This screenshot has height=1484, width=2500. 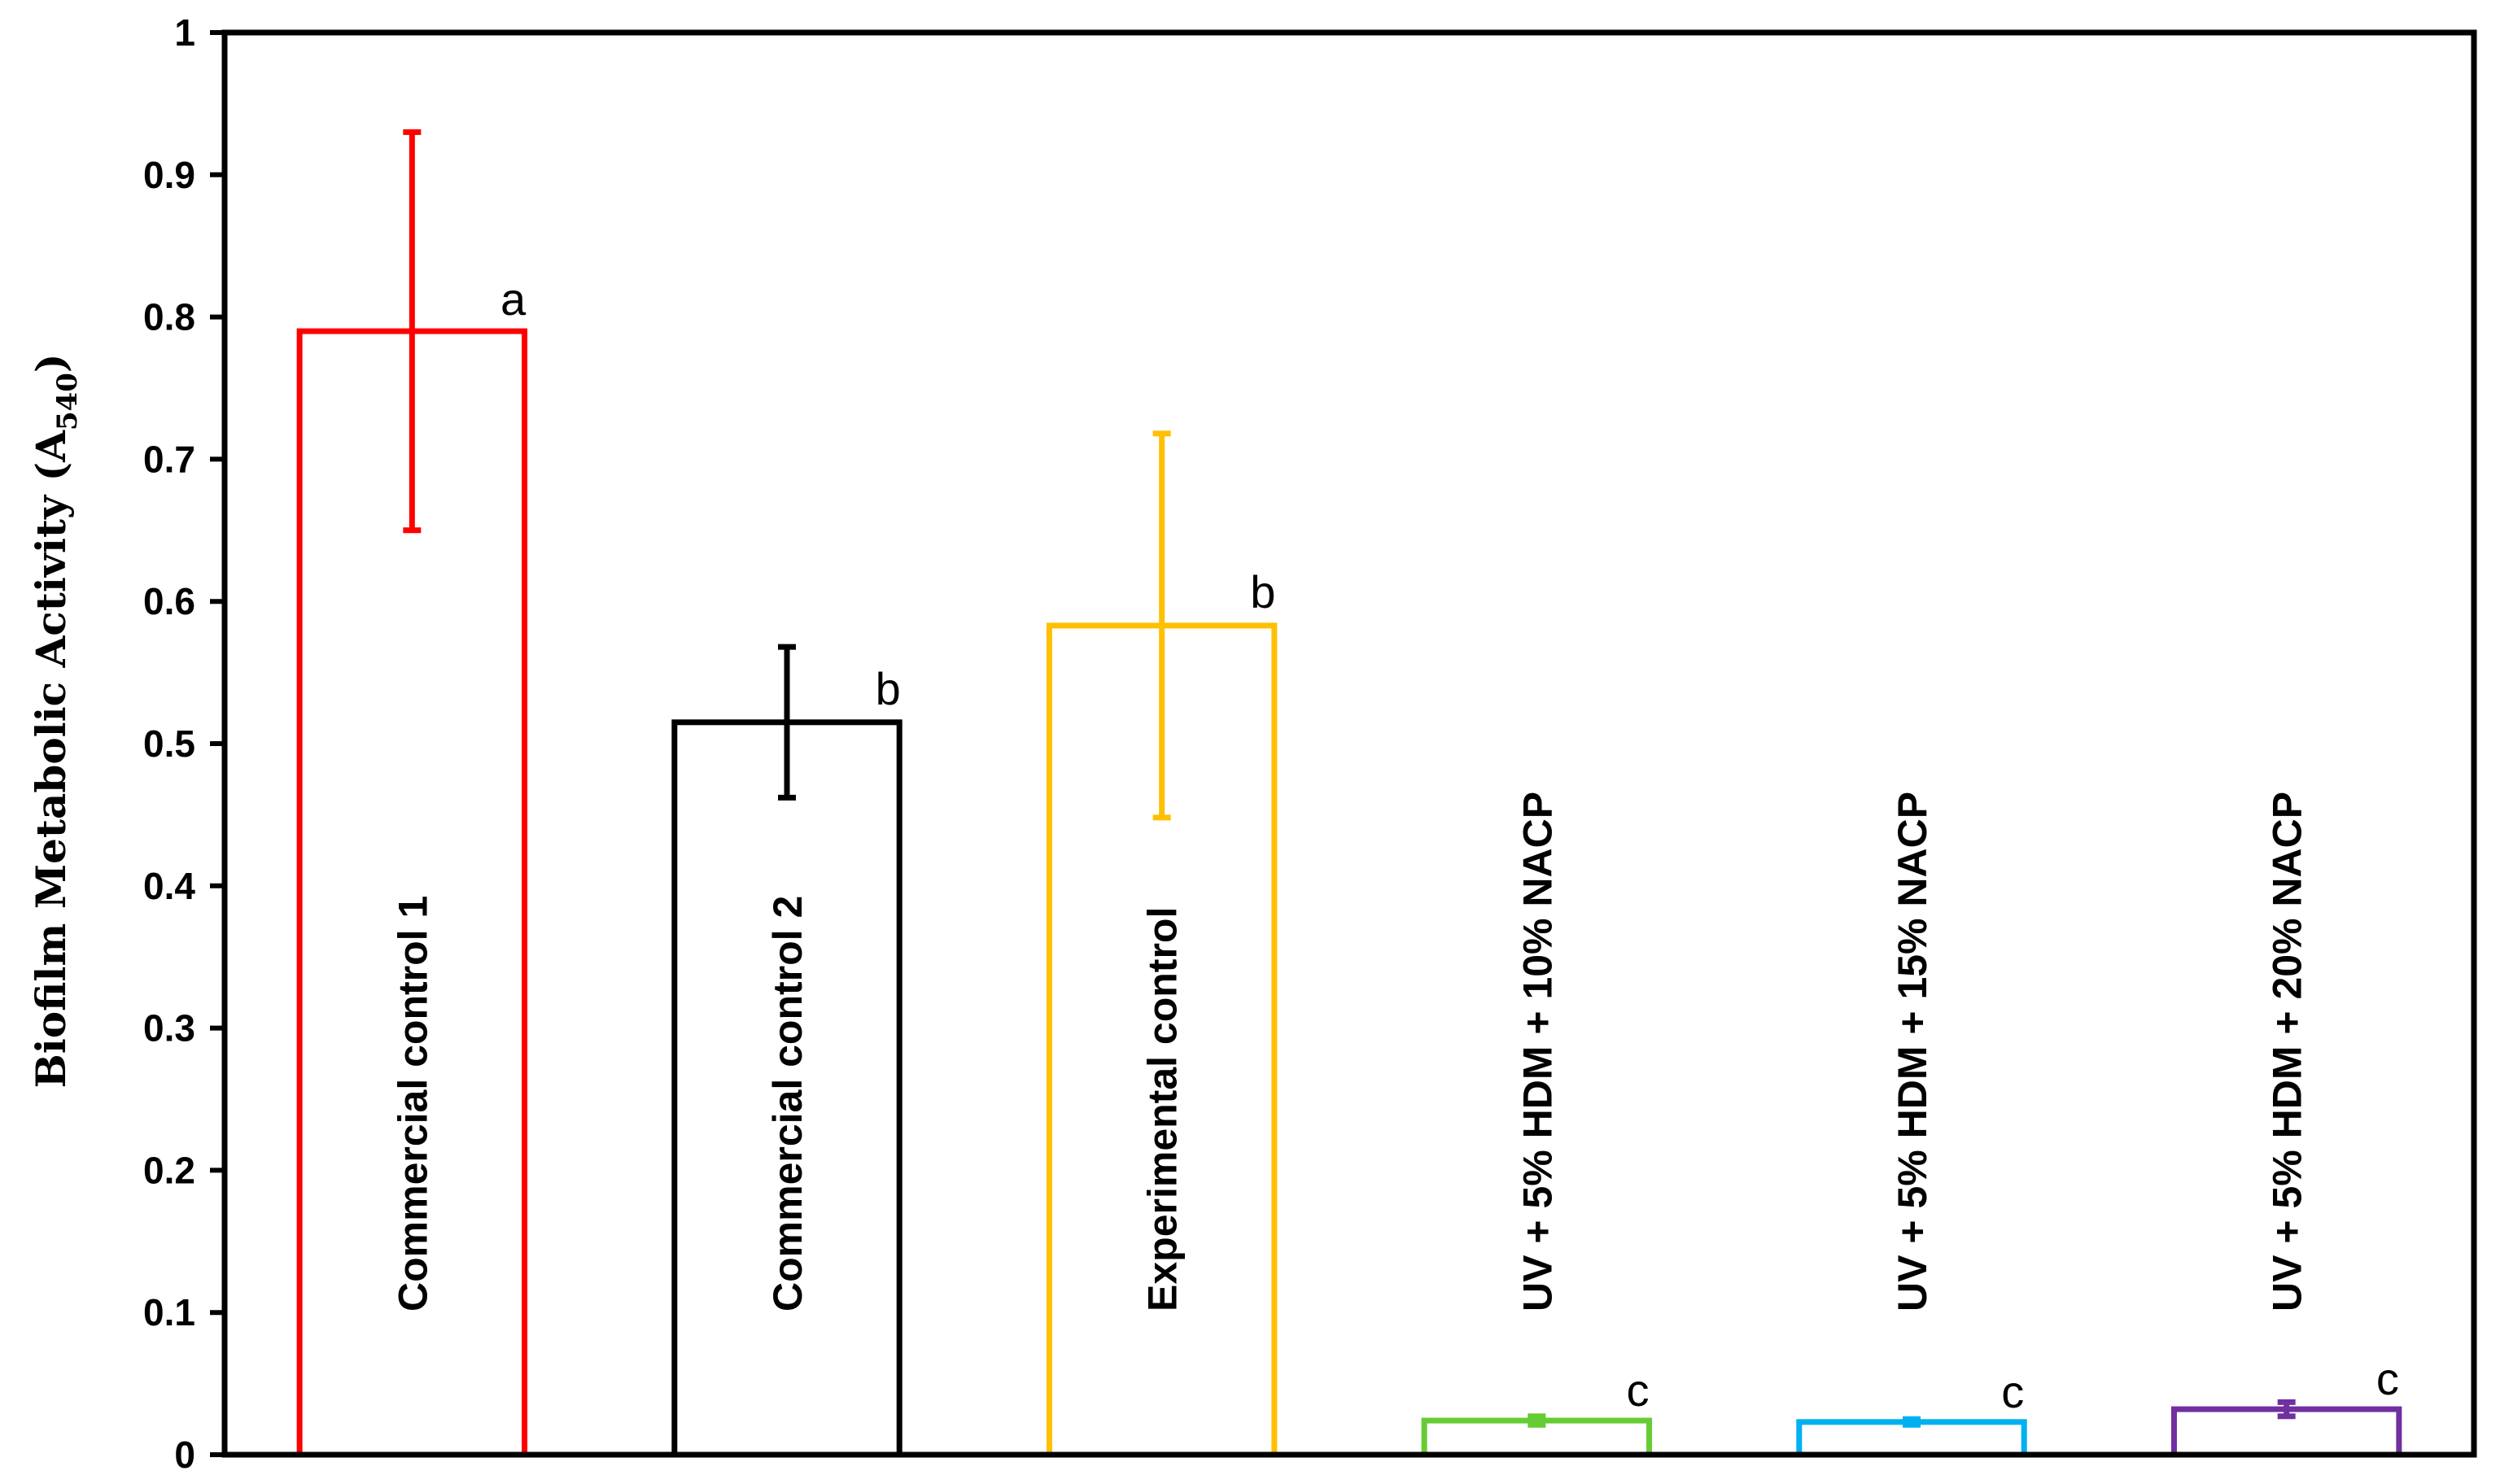 What do you see at coordinates (2287, 1052) in the screenshot?
I see `category-label-6: UV + 5% HDM + 20% NACP` at bounding box center [2287, 1052].